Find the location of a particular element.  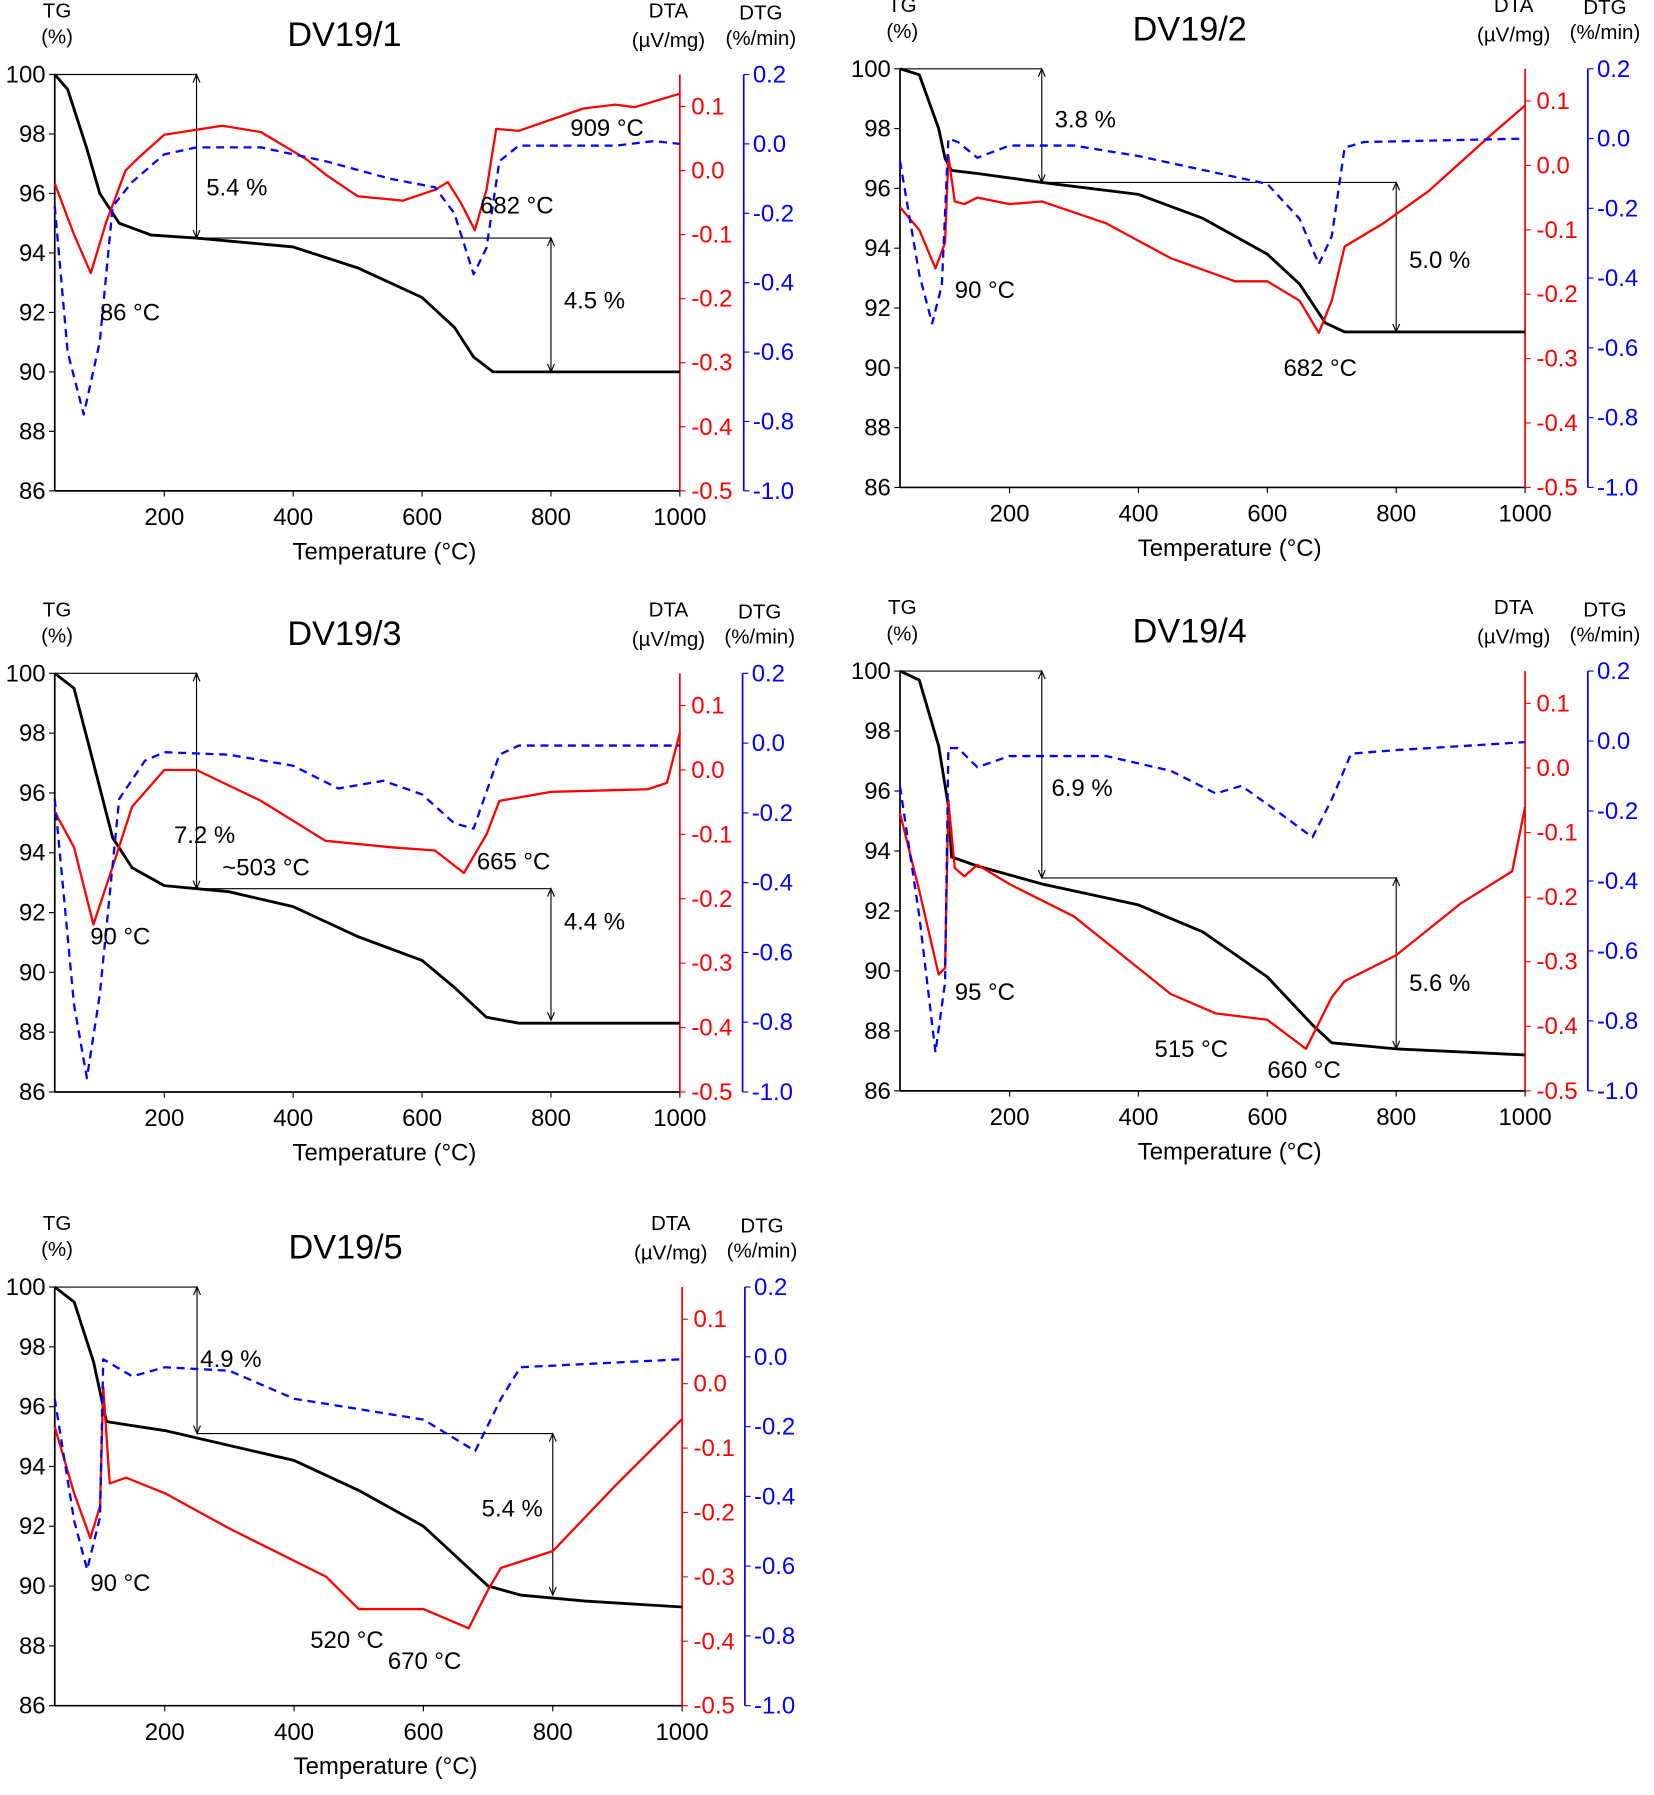

arrow-head is located at coordinates (551, 954).